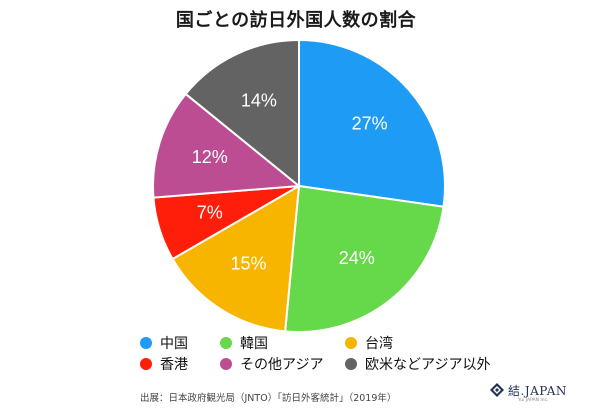  Describe the element at coordinates (210, 212) in the screenshot. I see `pie-label-3: 7%` at that location.